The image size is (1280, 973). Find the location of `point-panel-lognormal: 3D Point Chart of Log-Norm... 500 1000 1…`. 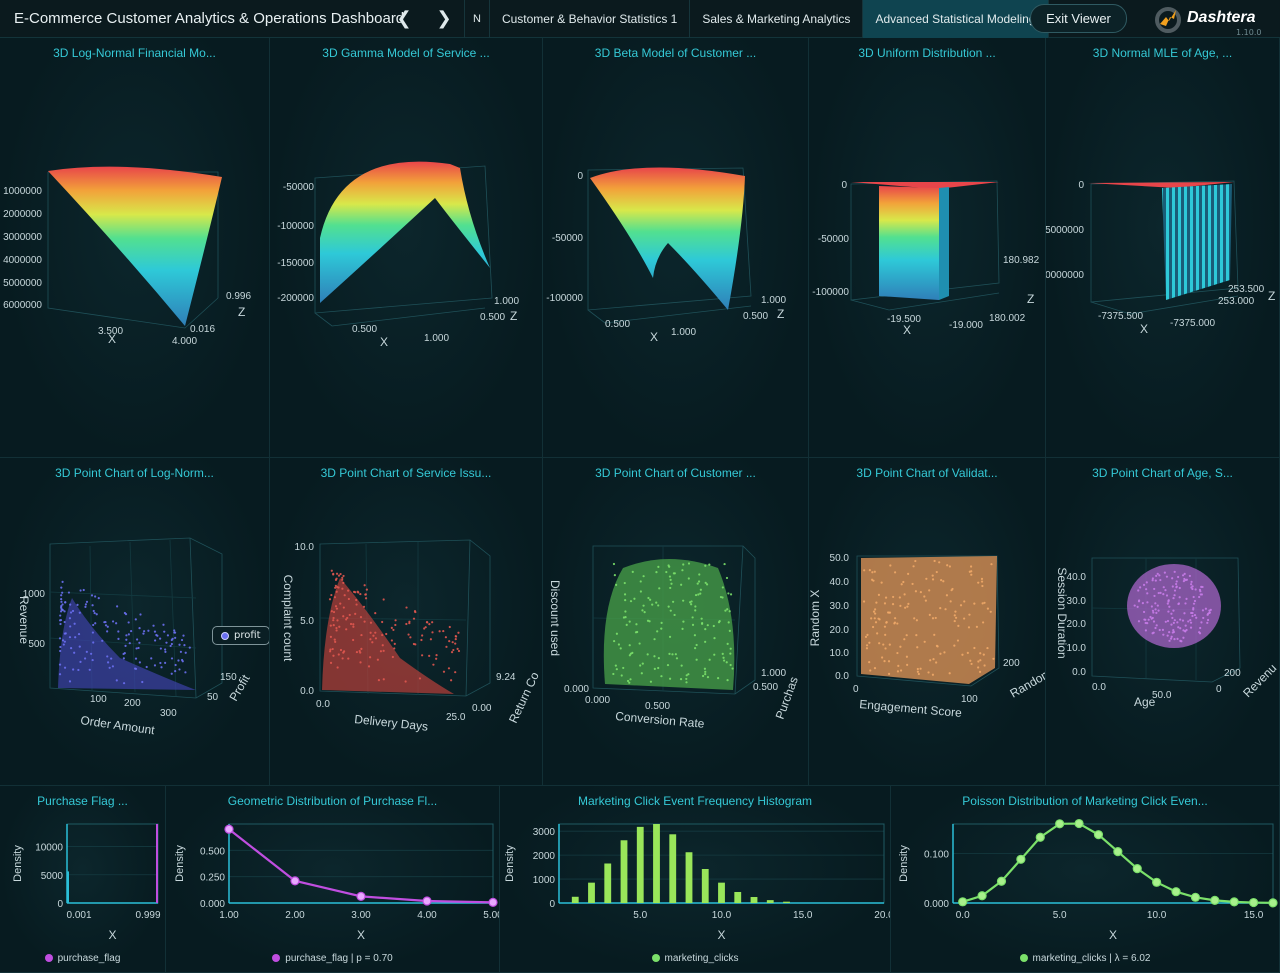

point-panel-lognormal: 3D Point Chart of Log-Norm... 500 1000 1… is located at coordinates (135, 622).